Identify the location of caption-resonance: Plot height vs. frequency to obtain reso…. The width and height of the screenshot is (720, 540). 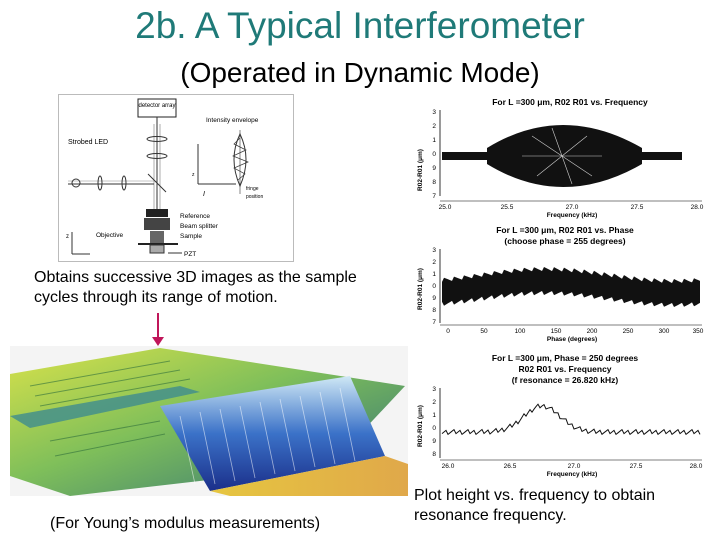
(535, 505).